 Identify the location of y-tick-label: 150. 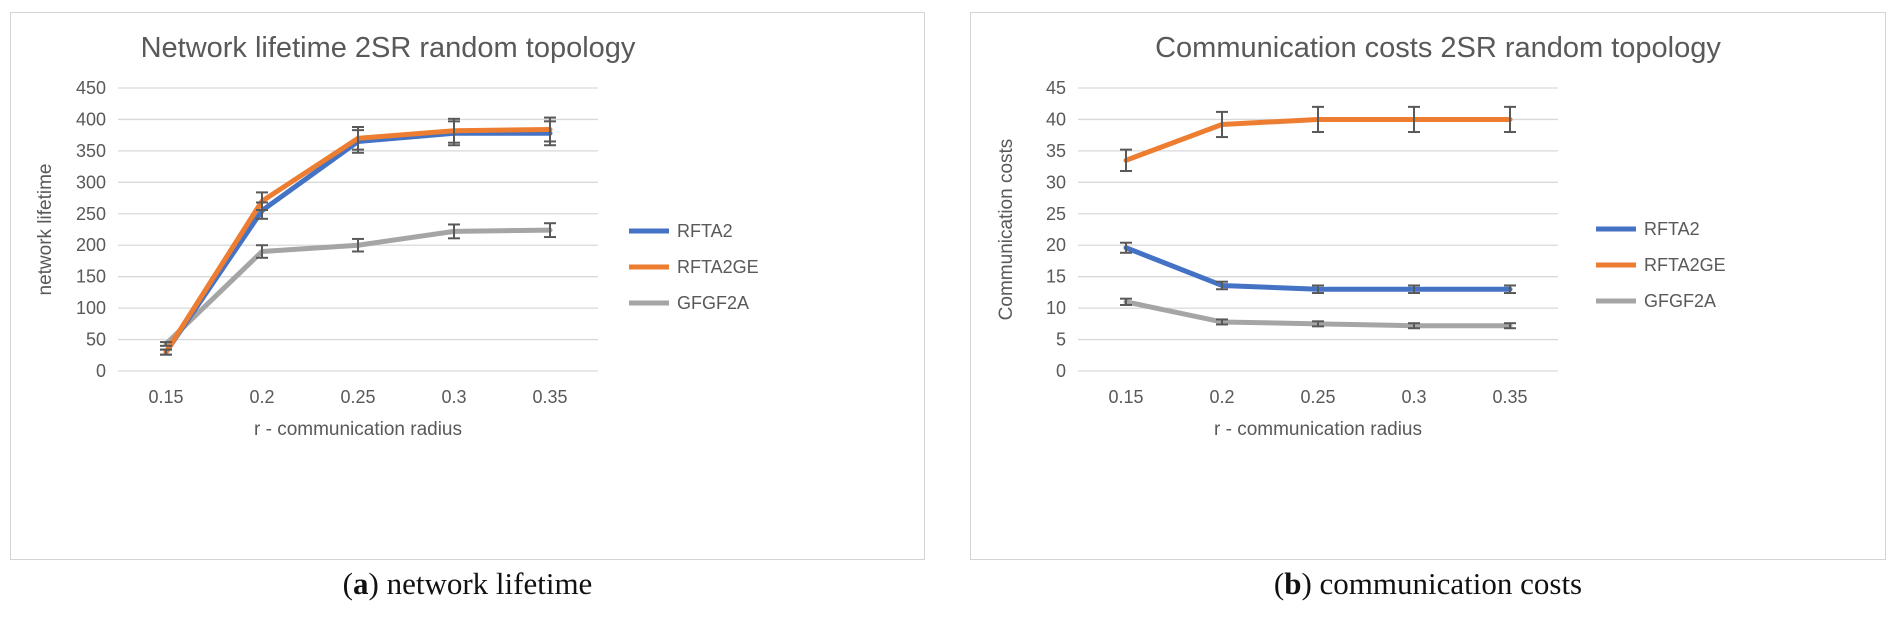
(91, 277).